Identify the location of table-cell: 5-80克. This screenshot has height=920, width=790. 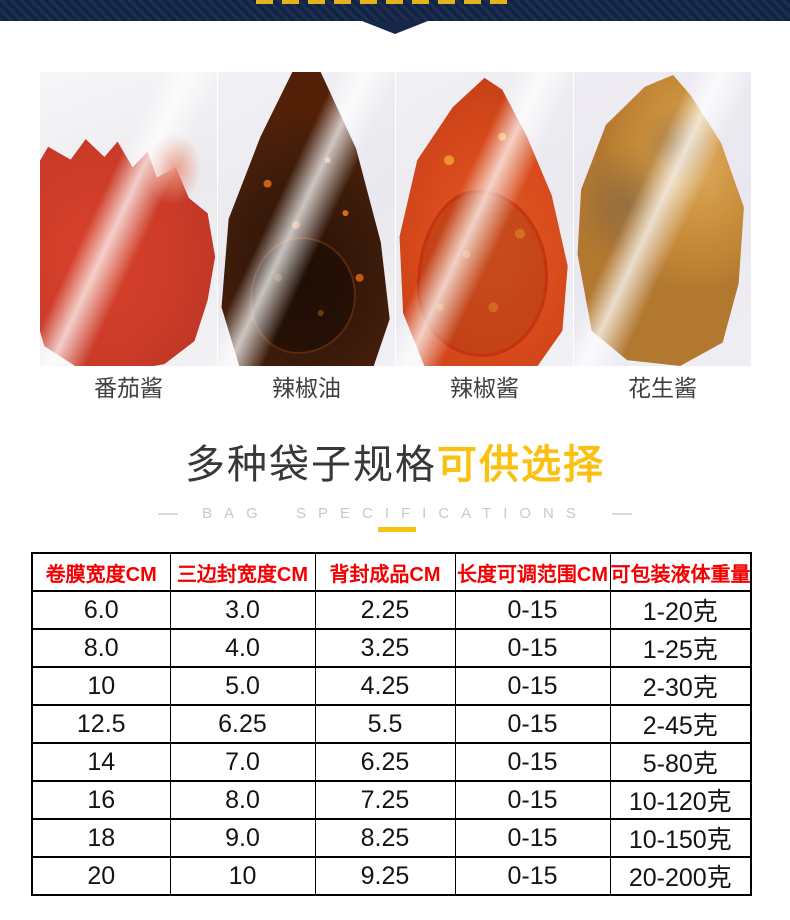
(680, 762).